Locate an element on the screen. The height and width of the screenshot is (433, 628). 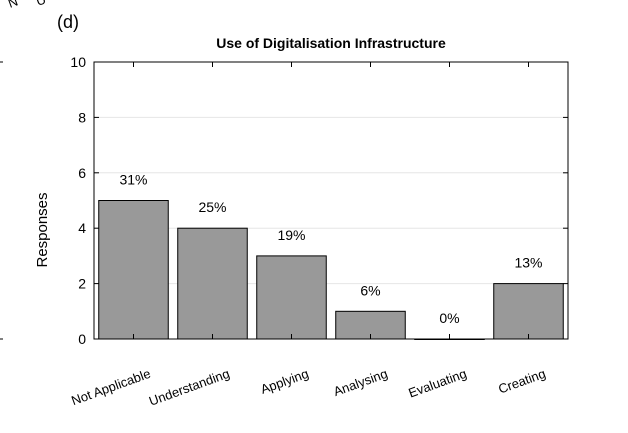
bar-data-label: 0% is located at coordinates (449, 318).